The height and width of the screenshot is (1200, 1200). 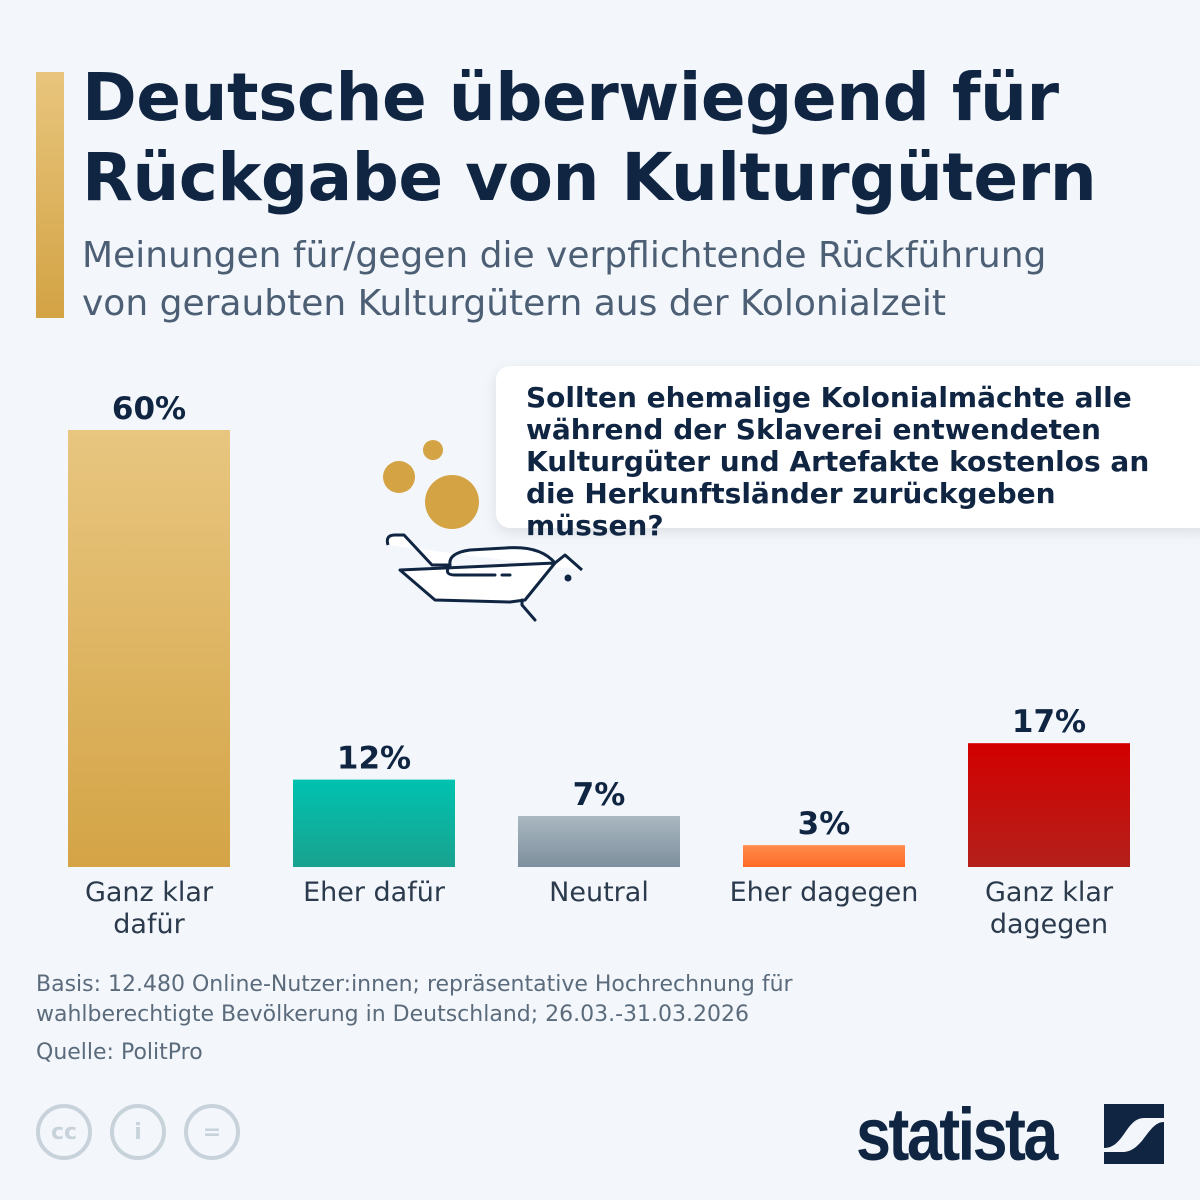 I want to click on statista-logo: statista, so click(x=957, y=1134).